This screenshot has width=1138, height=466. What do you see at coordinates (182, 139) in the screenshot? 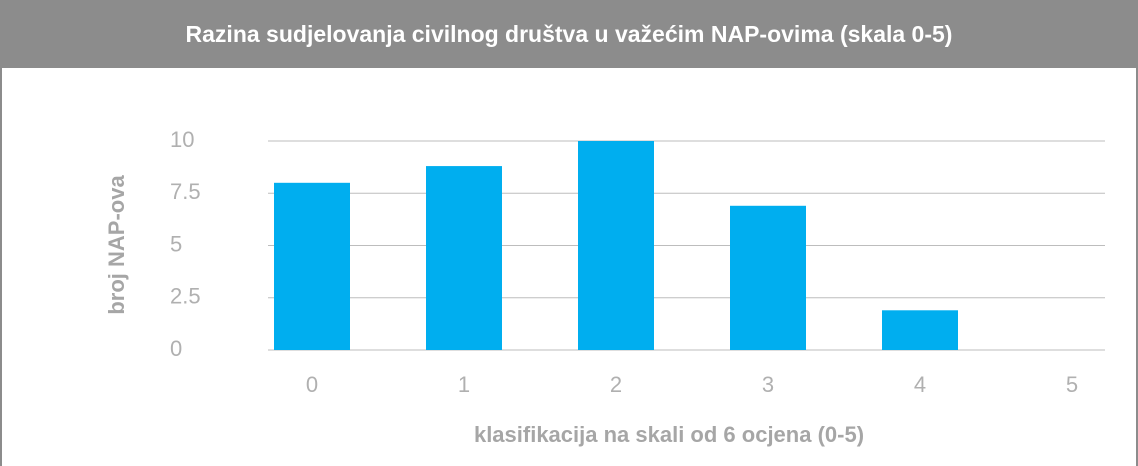
I see `y-tick-label: 10` at bounding box center [182, 139].